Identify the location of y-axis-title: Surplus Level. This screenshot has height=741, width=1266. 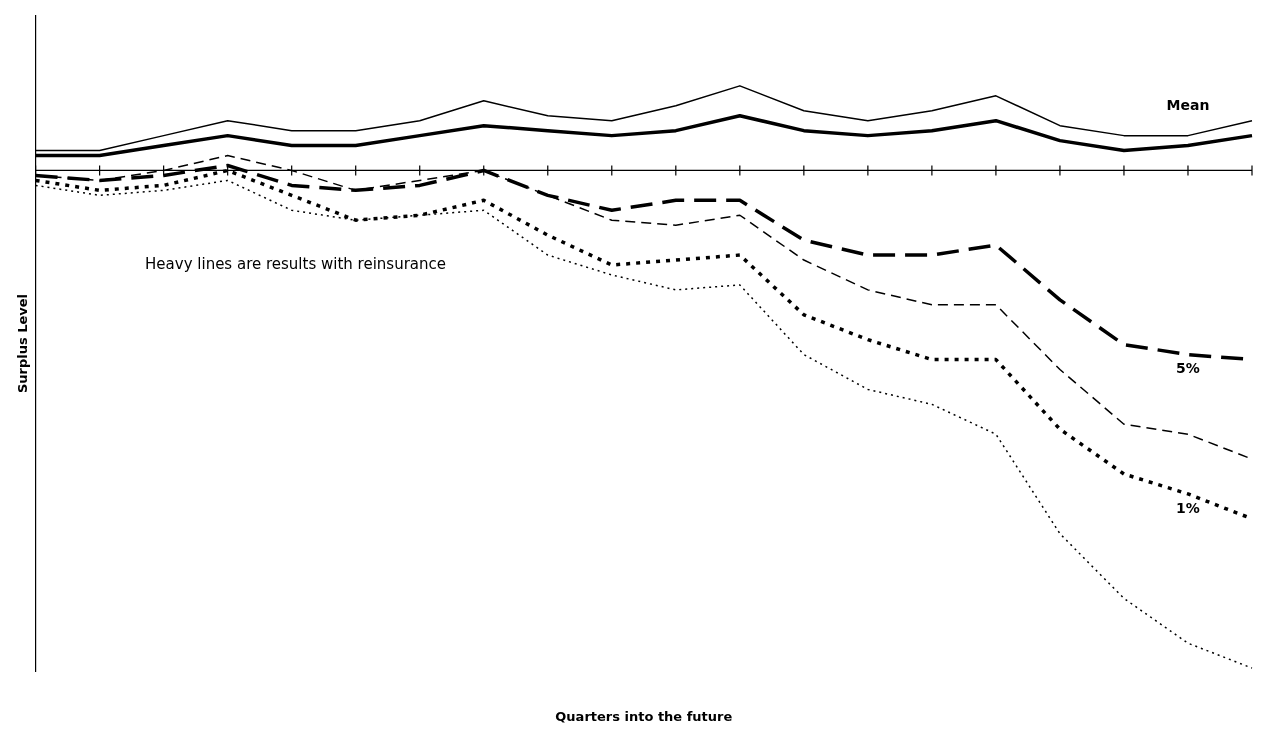
(23, 343).